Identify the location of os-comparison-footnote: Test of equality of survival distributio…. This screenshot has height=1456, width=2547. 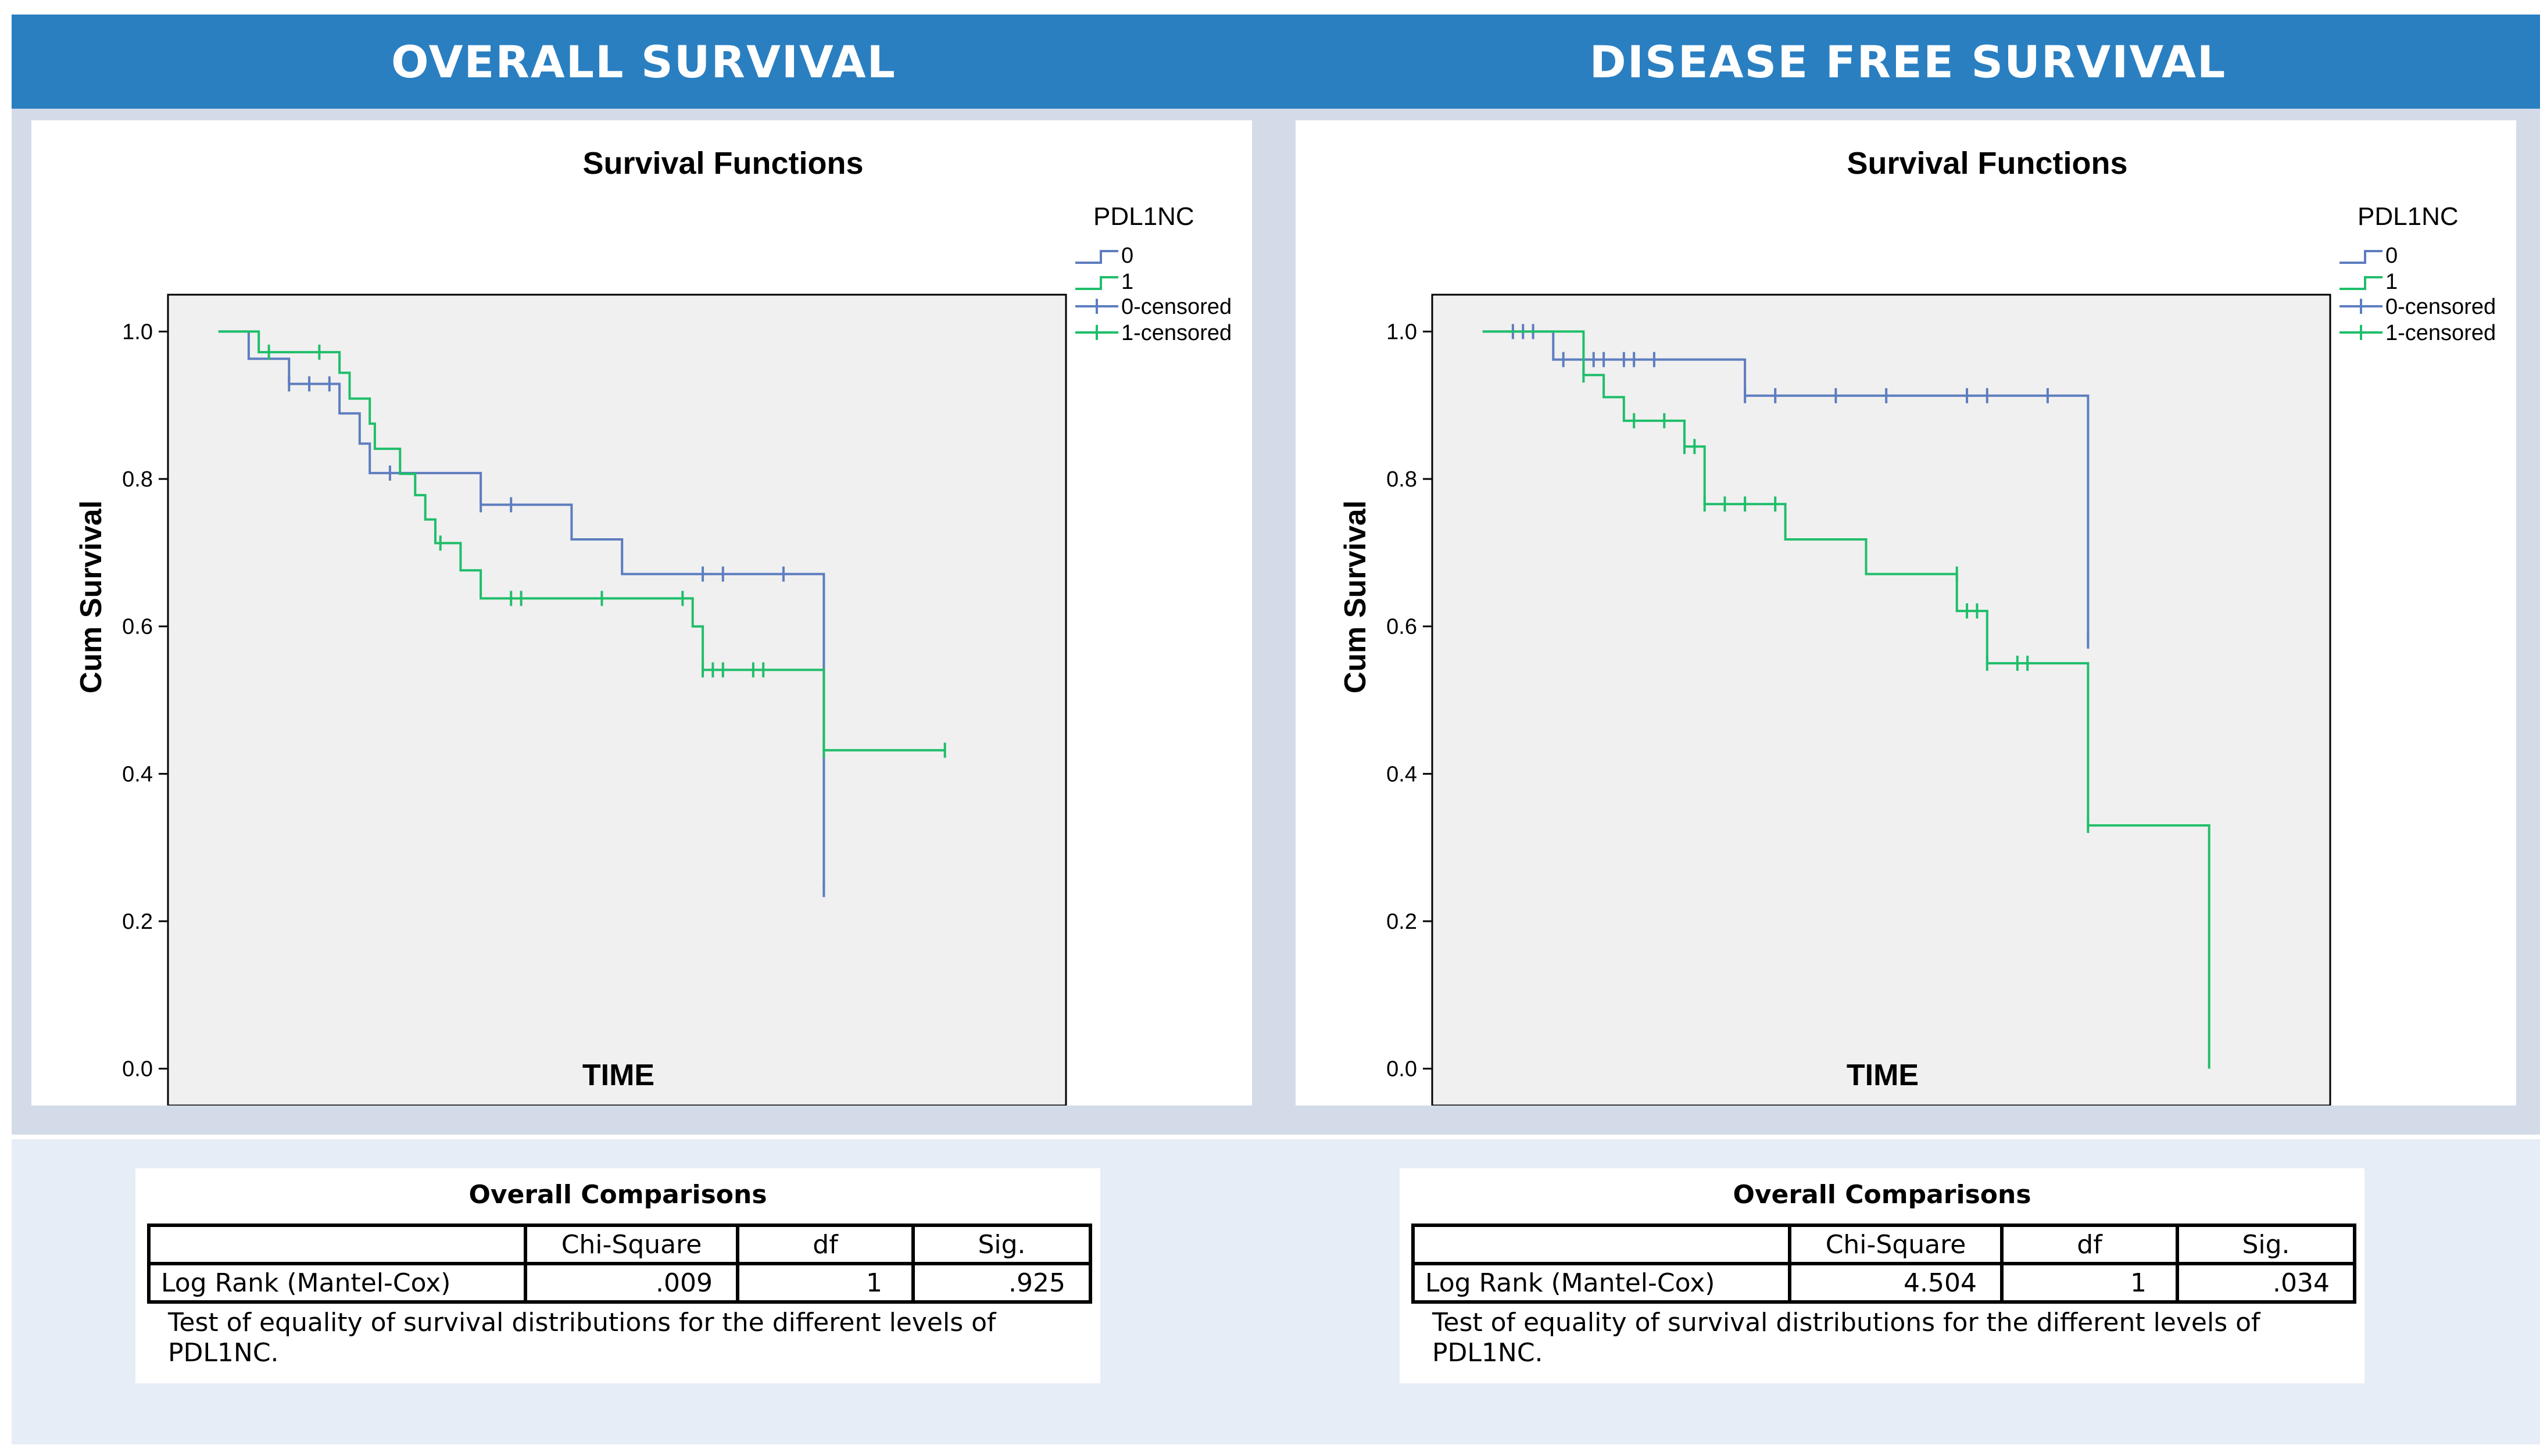
(582, 1338).